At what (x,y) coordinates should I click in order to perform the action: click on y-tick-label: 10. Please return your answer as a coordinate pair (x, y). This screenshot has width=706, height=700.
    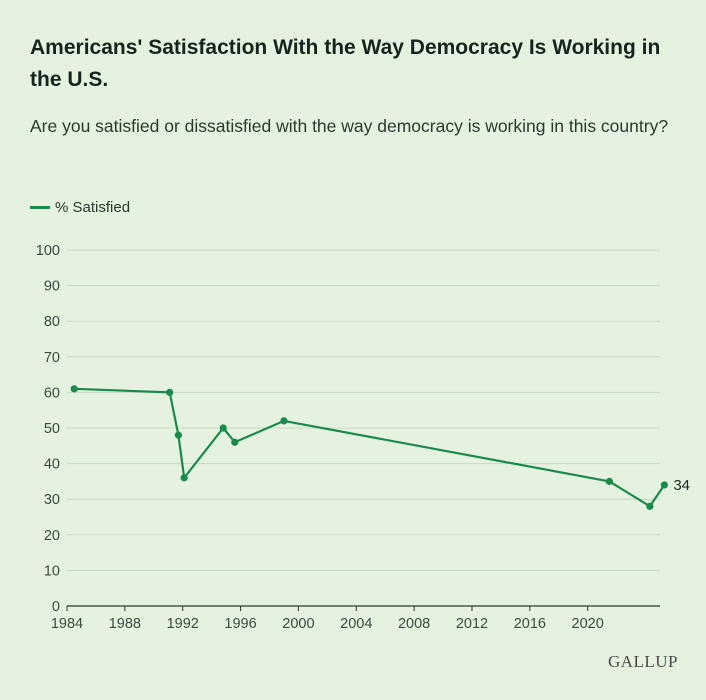
    Looking at the image, I should click on (52, 571).